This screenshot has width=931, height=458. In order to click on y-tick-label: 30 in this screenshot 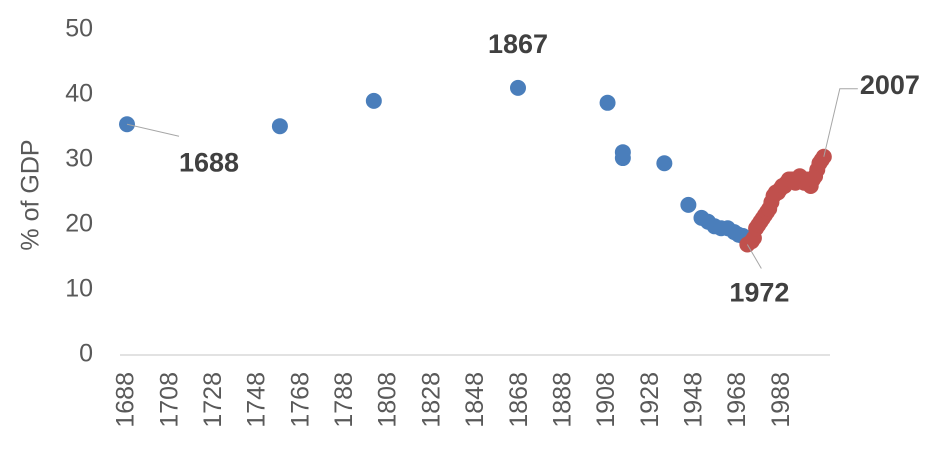, I will do `click(79, 159)`.